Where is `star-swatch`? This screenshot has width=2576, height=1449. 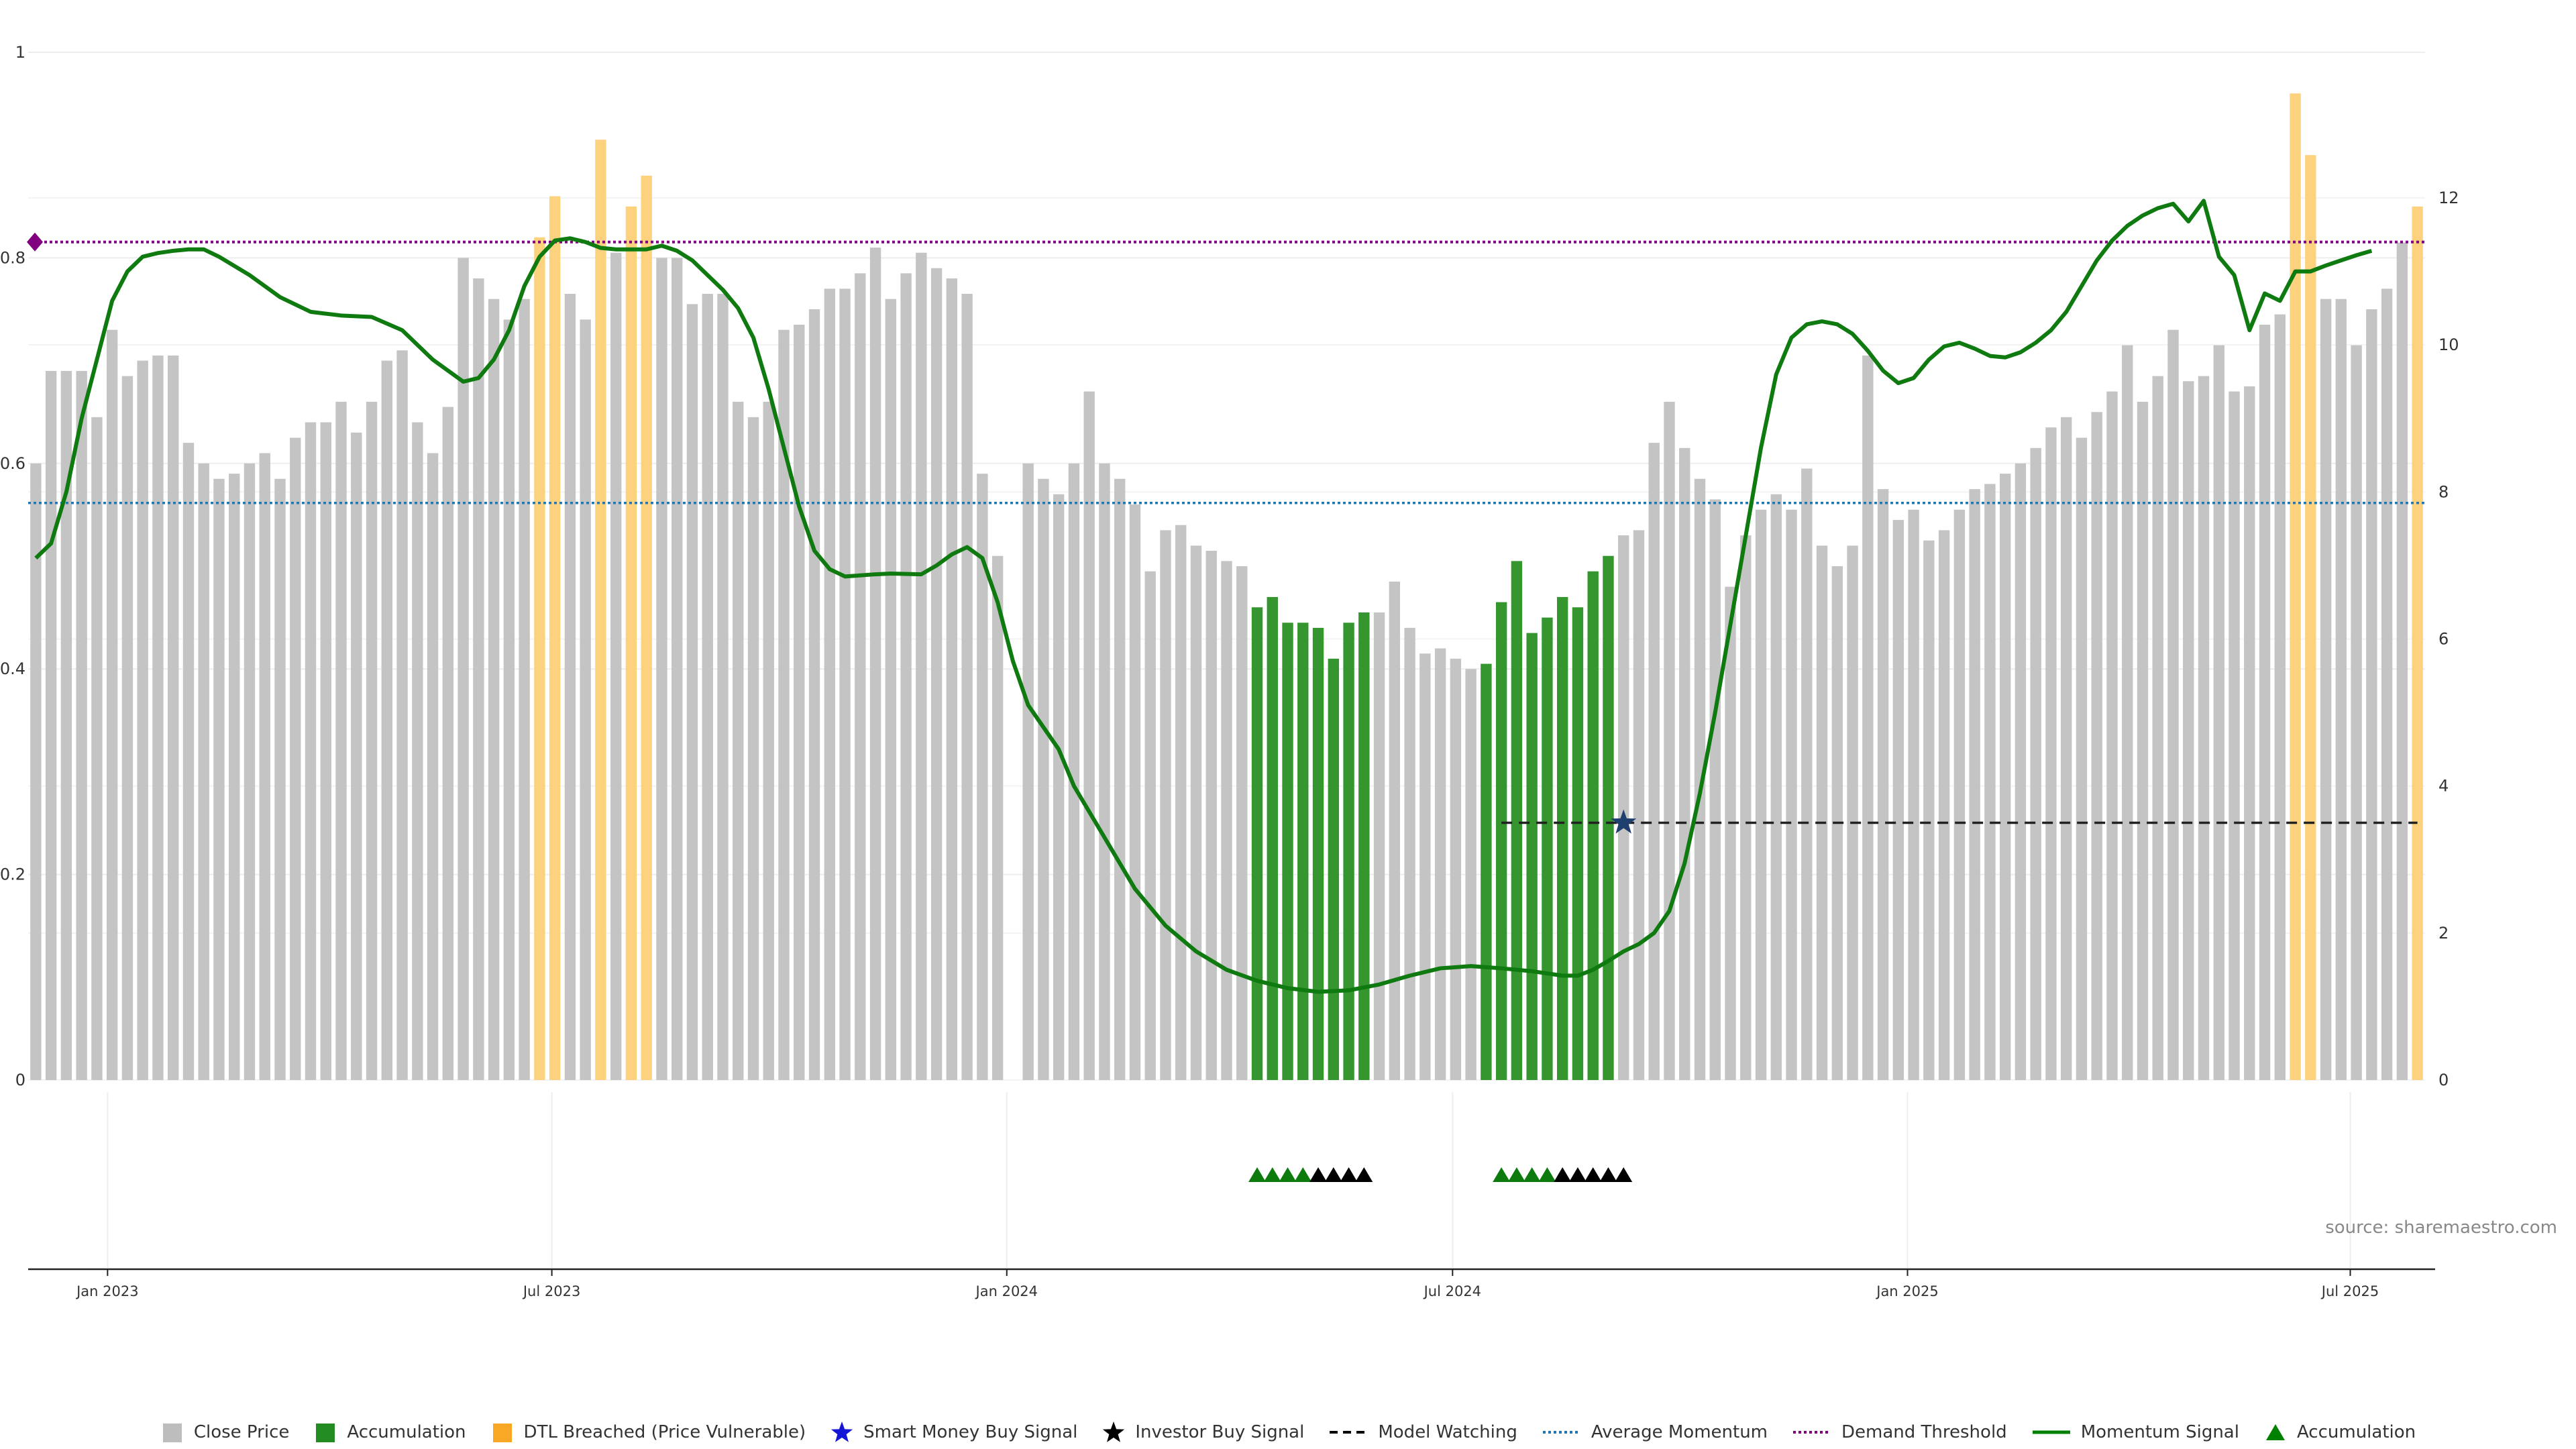
star-swatch is located at coordinates (841, 1431).